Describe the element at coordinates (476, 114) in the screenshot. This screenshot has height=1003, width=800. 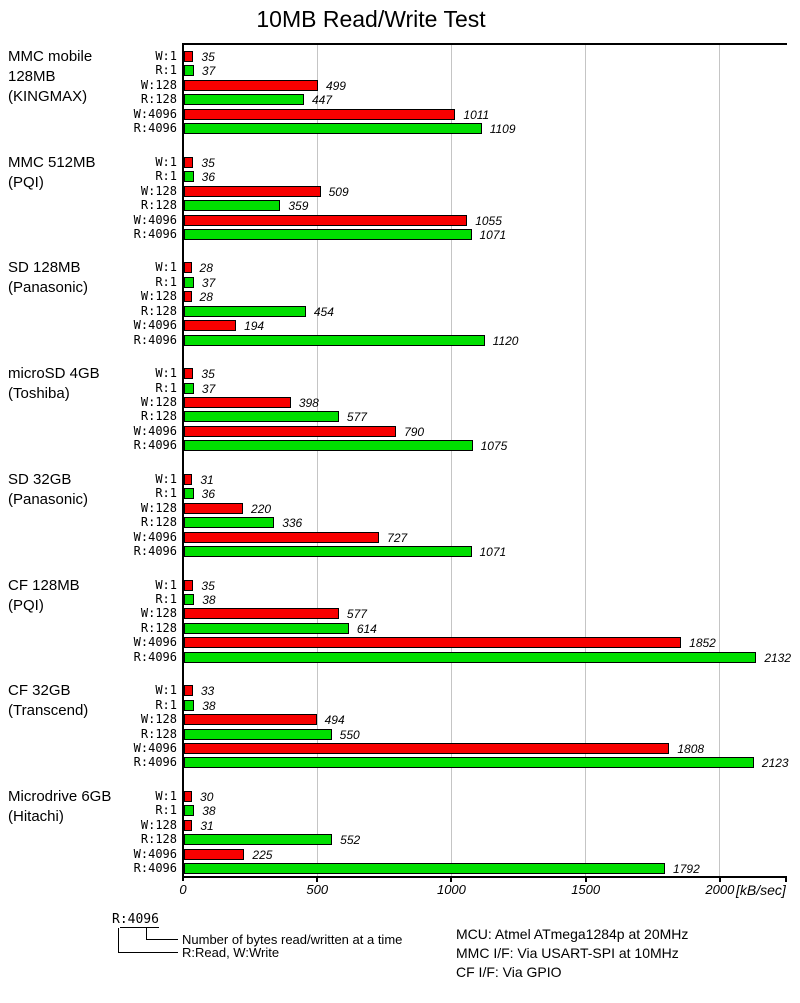
I see `bar-value-label: 1011` at that location.